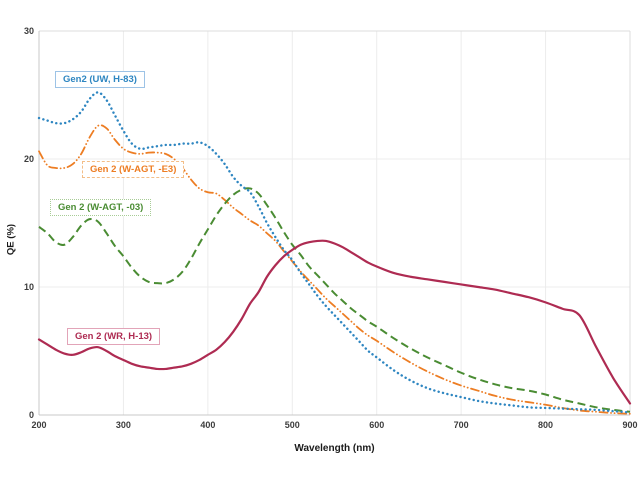  What do you see at coordinates (208, 425) in the screenshot?
I see `x-tick-label: 400` at bounding box center [208, 425].